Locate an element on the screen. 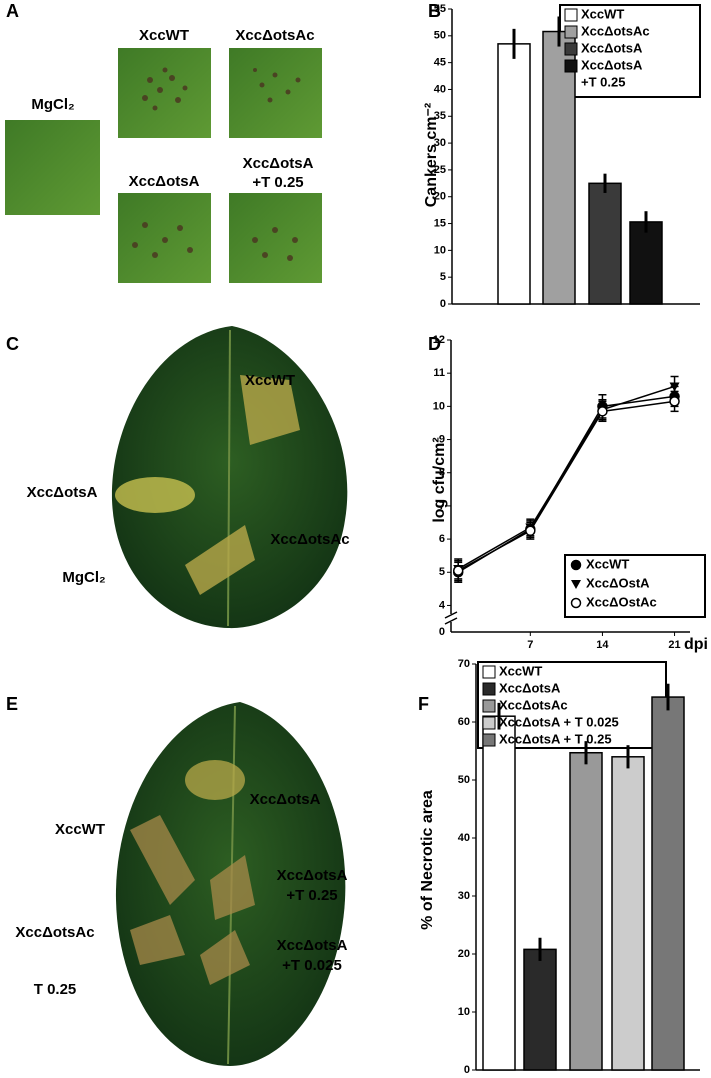 The width and height of the screenshot is (711, 1078). y-tick-label: 11 is located at coordinates (439, 373).